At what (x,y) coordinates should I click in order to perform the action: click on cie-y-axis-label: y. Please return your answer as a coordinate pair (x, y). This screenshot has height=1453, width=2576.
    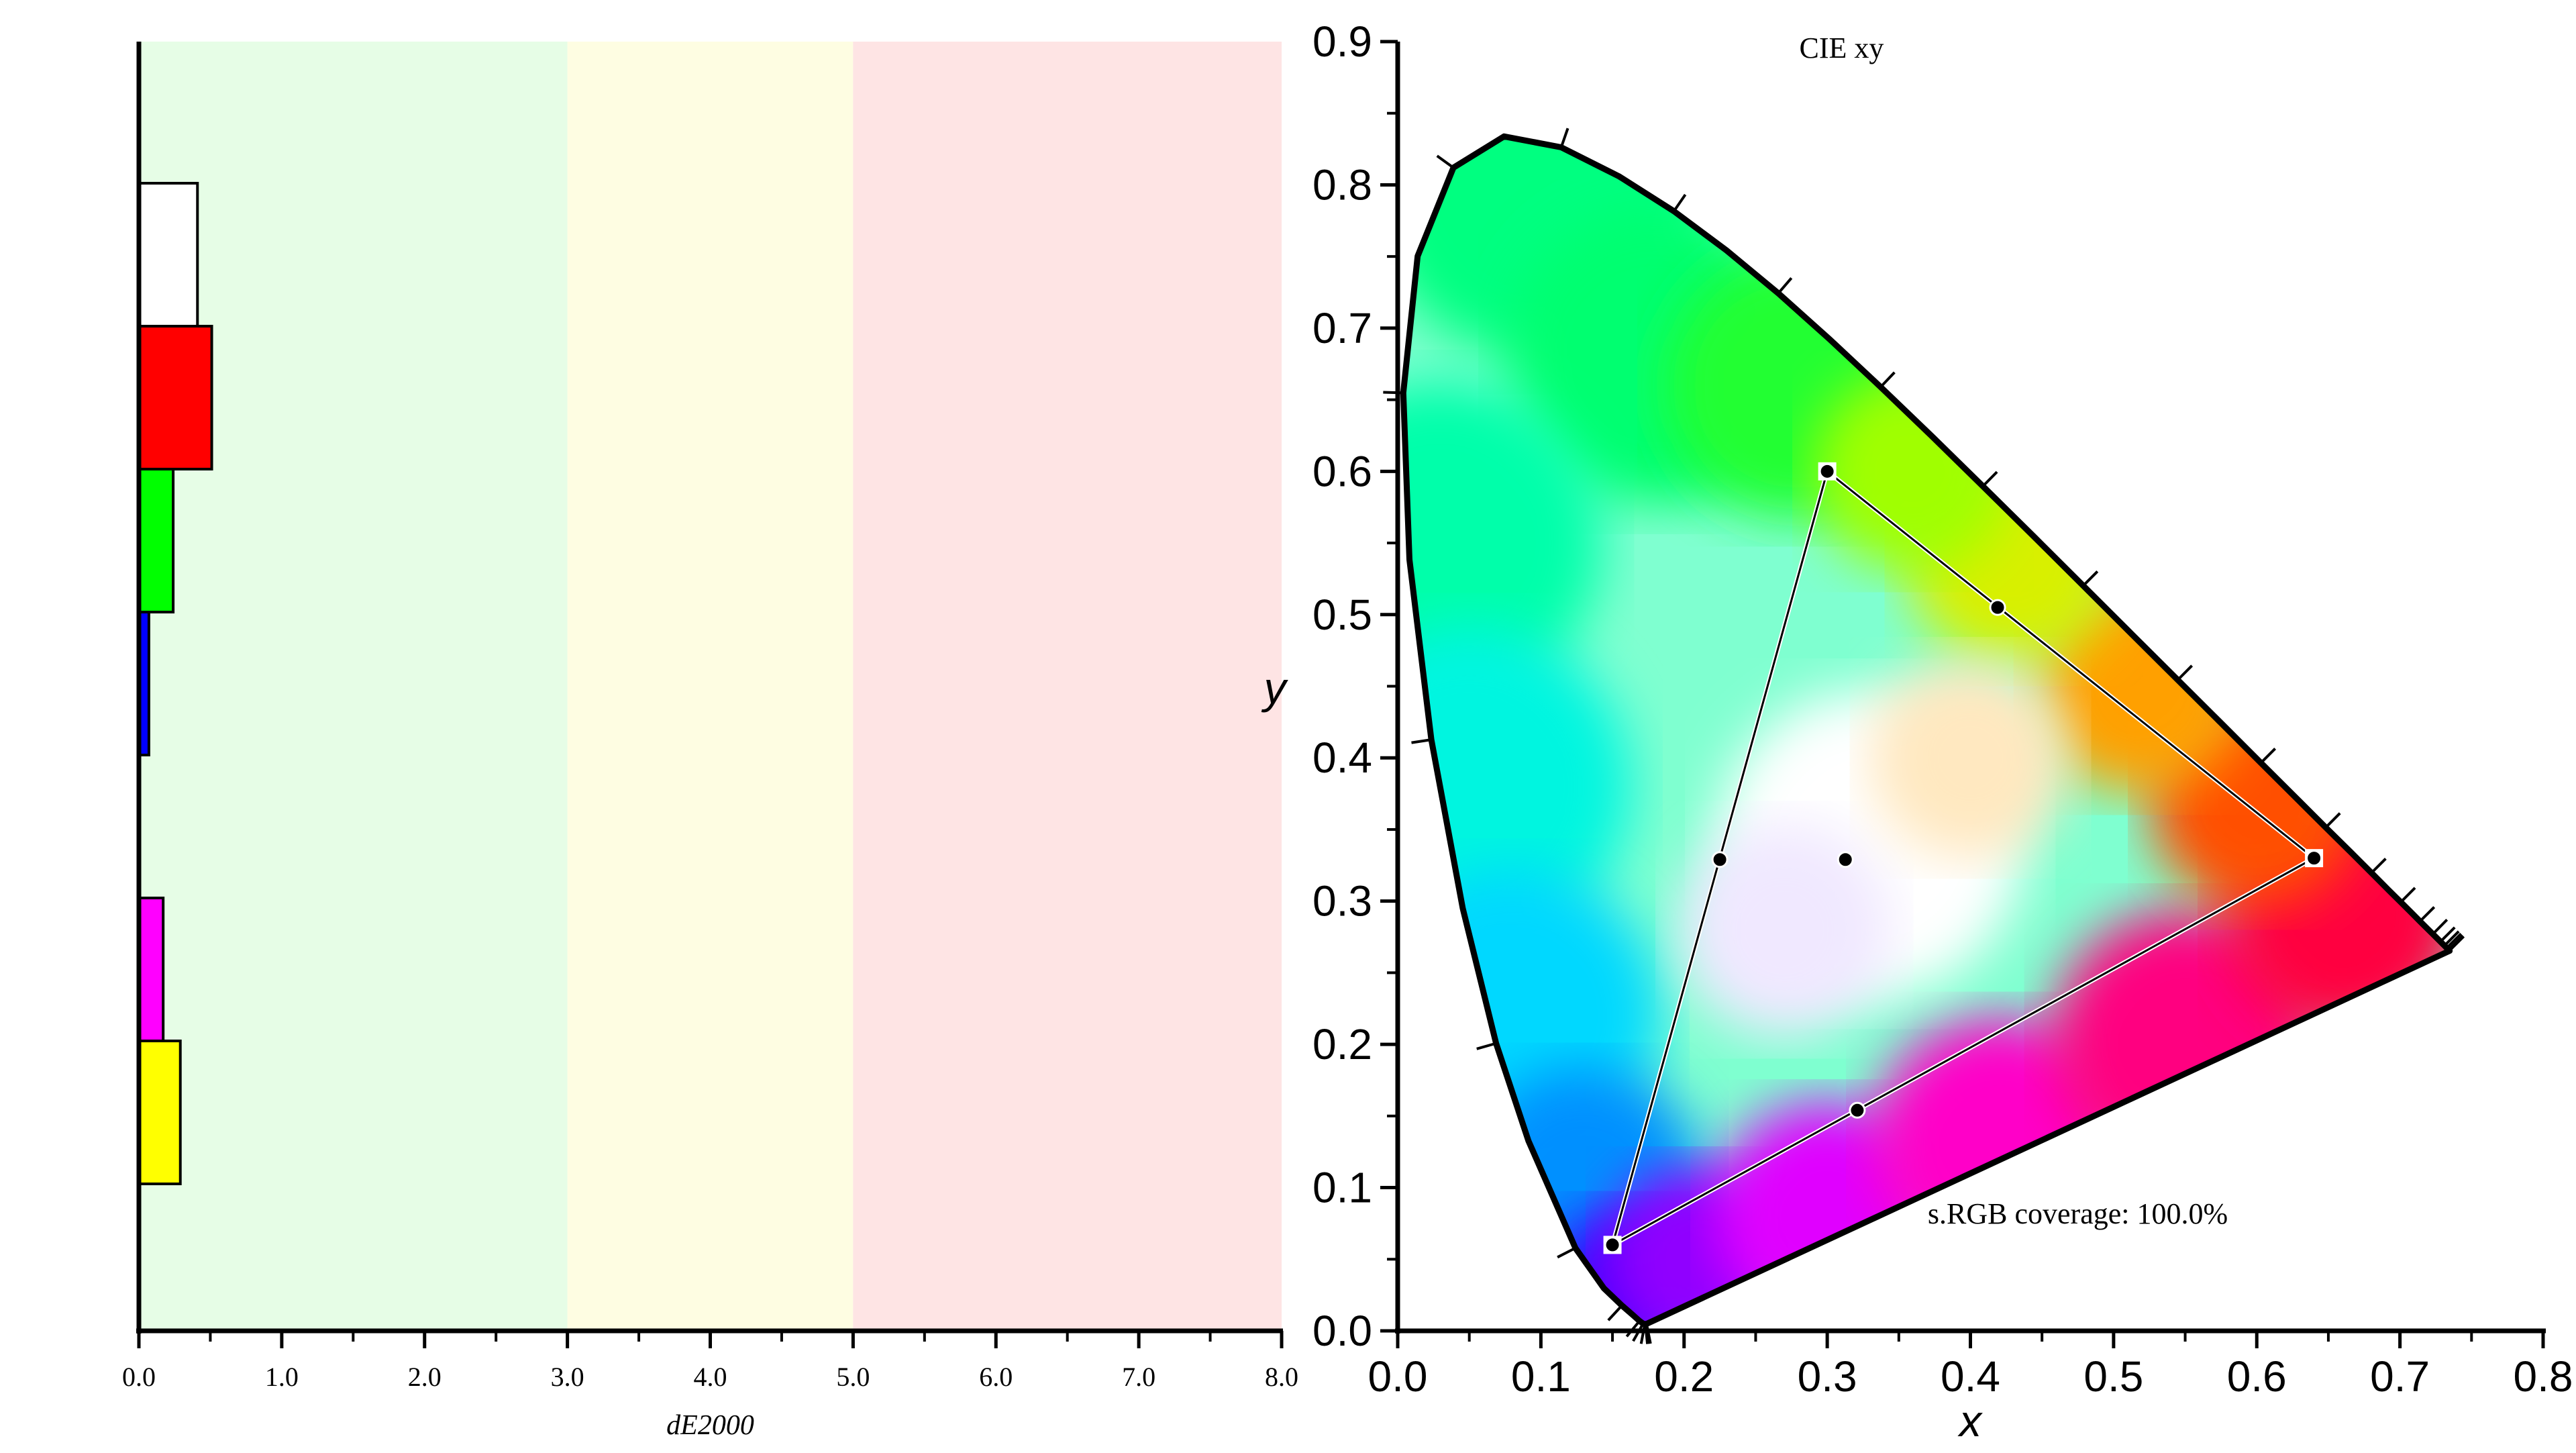
    Looking at the image, I should click on (1275, 688).